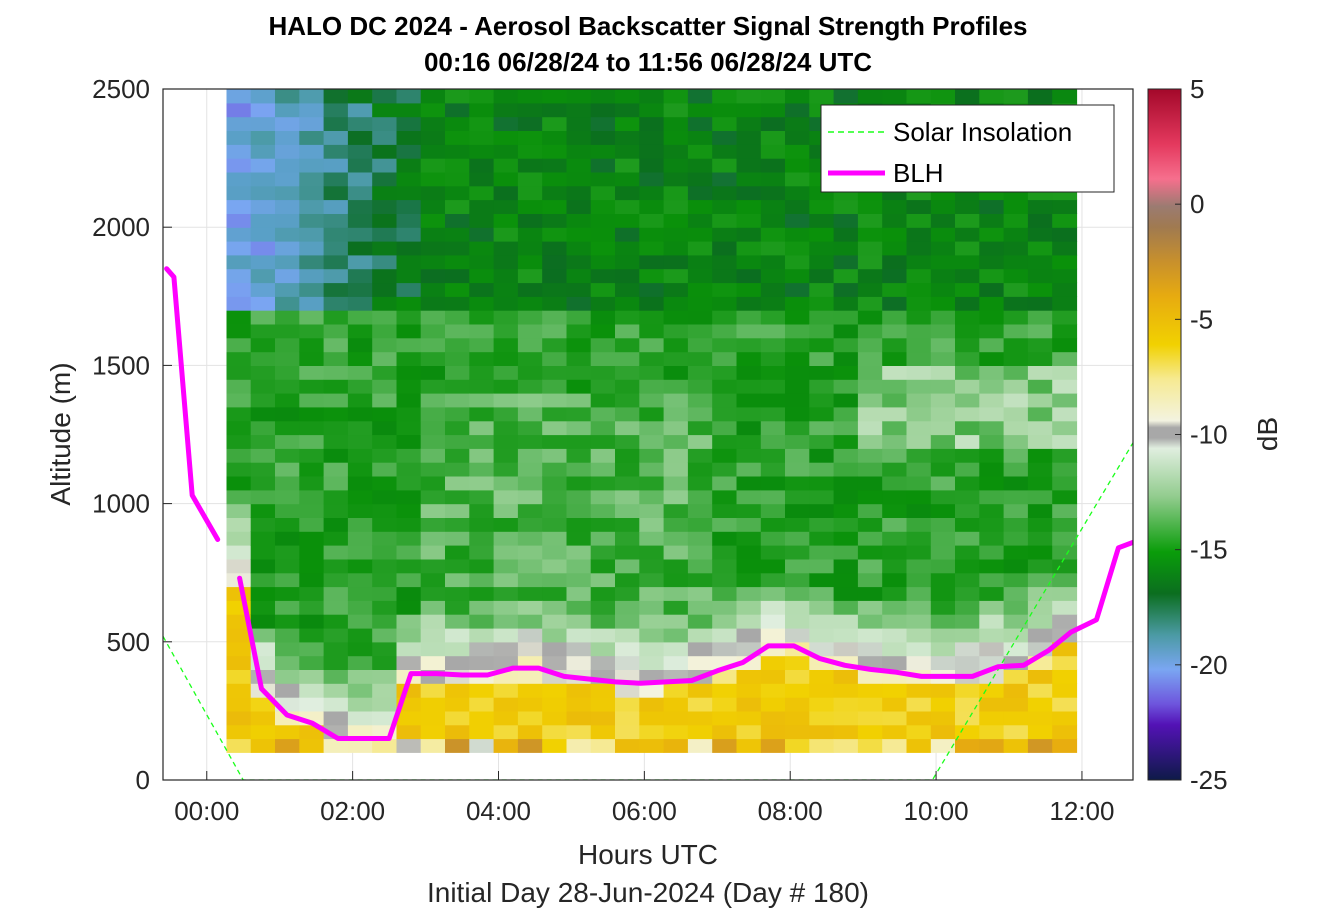  What do you see at coordinates (206, 811) in the screenshot?
I see `x-tick-label: 00:00` at bounding box center [206, 811].